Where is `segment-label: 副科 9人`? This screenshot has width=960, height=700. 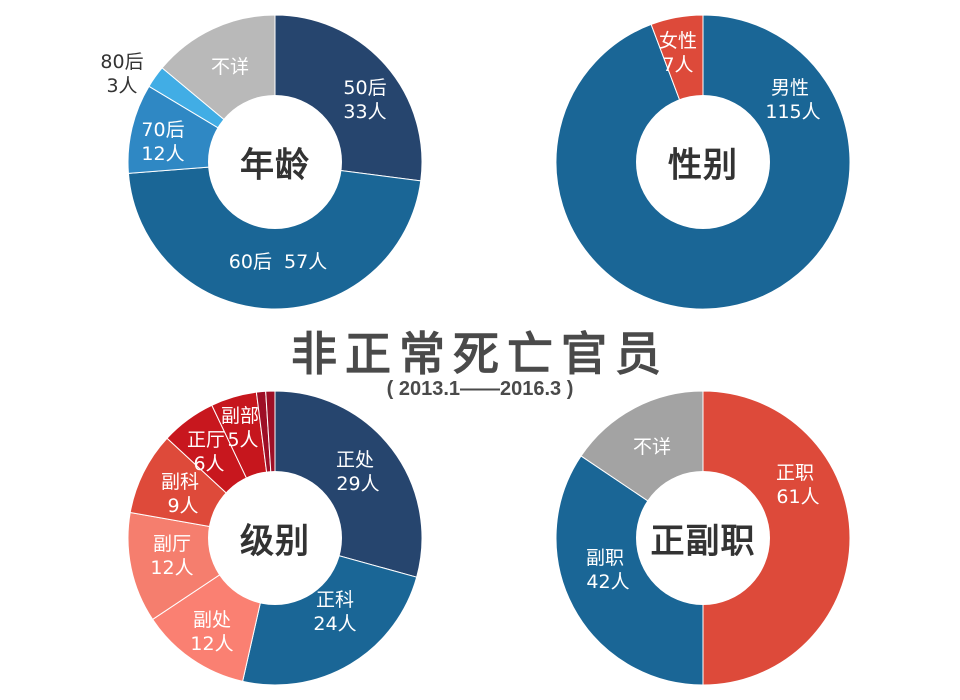
segment-label: 副科 9人 is located at coordinates (180, 494).